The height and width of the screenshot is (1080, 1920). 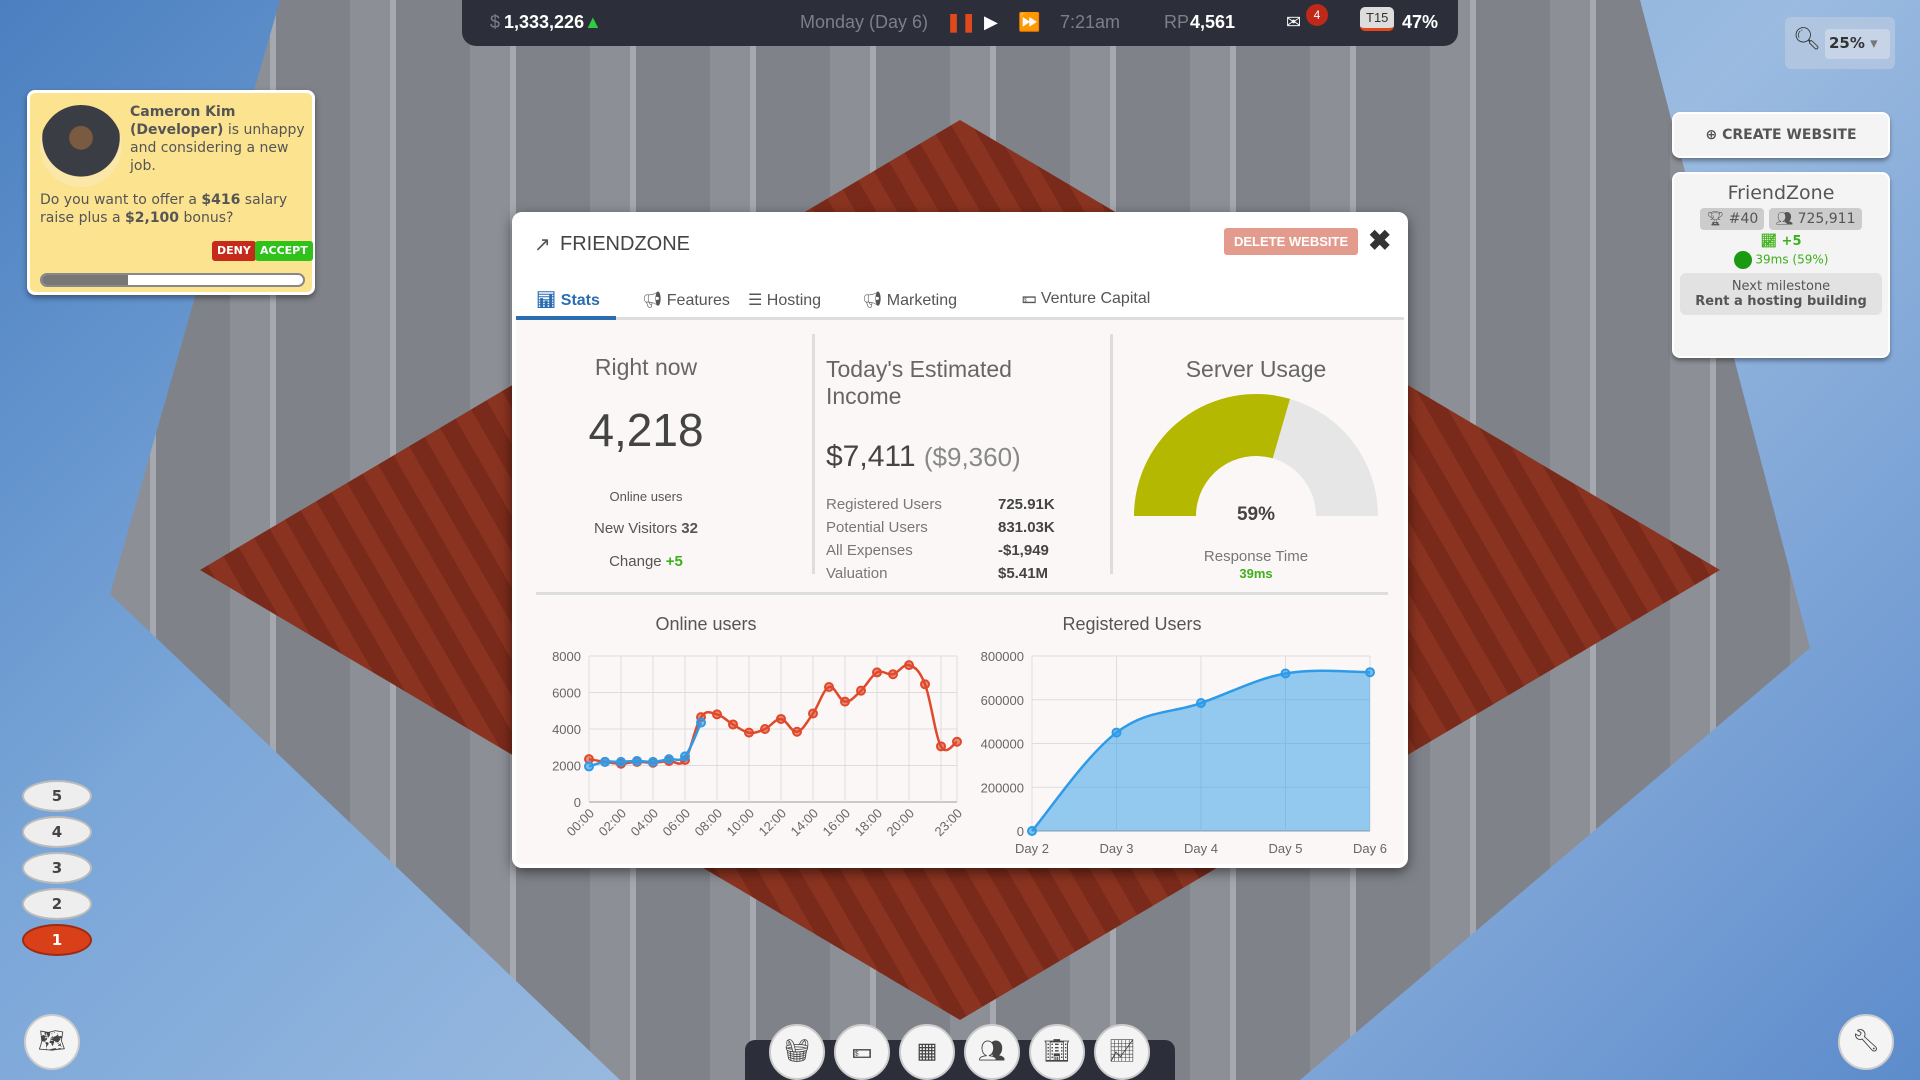 What do you see at coordinates (580, 300) in the screenshot?
I see `tab-label: Stats` at bounding box center [580, 300].